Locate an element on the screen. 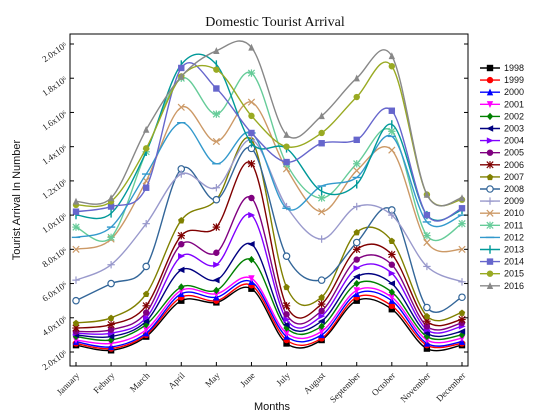 Image resolution: width=535 pixels, height=414 pixels. x-tick-label: Febury is located at coordinates (103, 382).